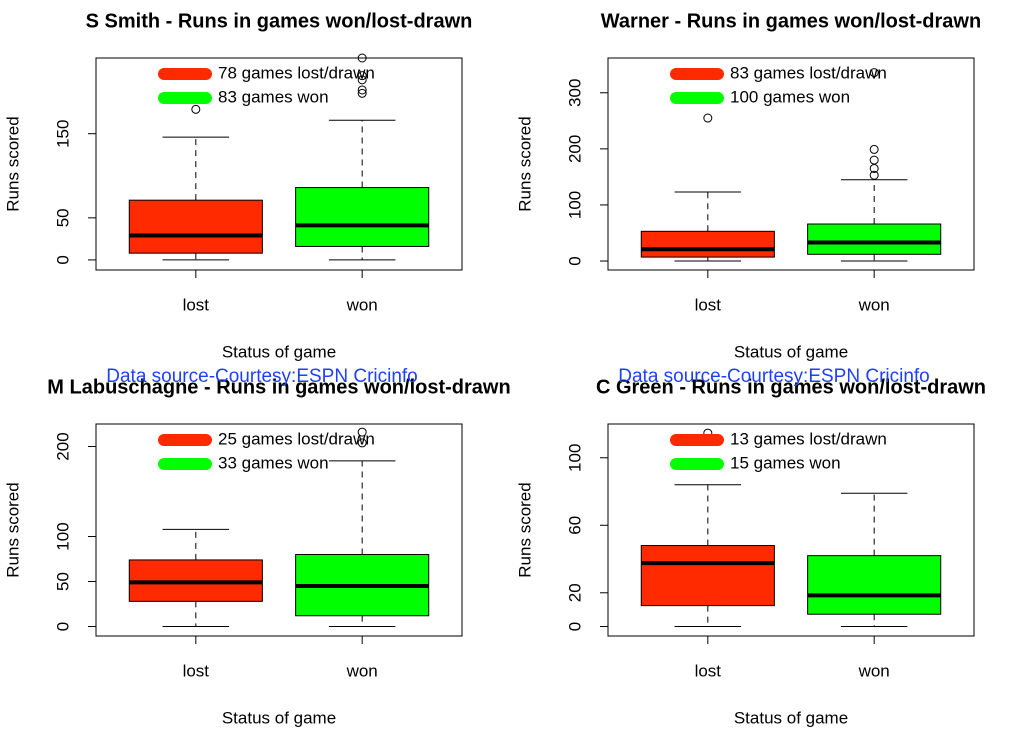  I want to click on chart-title: Warner - Runs in games won/lost-drawn, so click(791, 21).